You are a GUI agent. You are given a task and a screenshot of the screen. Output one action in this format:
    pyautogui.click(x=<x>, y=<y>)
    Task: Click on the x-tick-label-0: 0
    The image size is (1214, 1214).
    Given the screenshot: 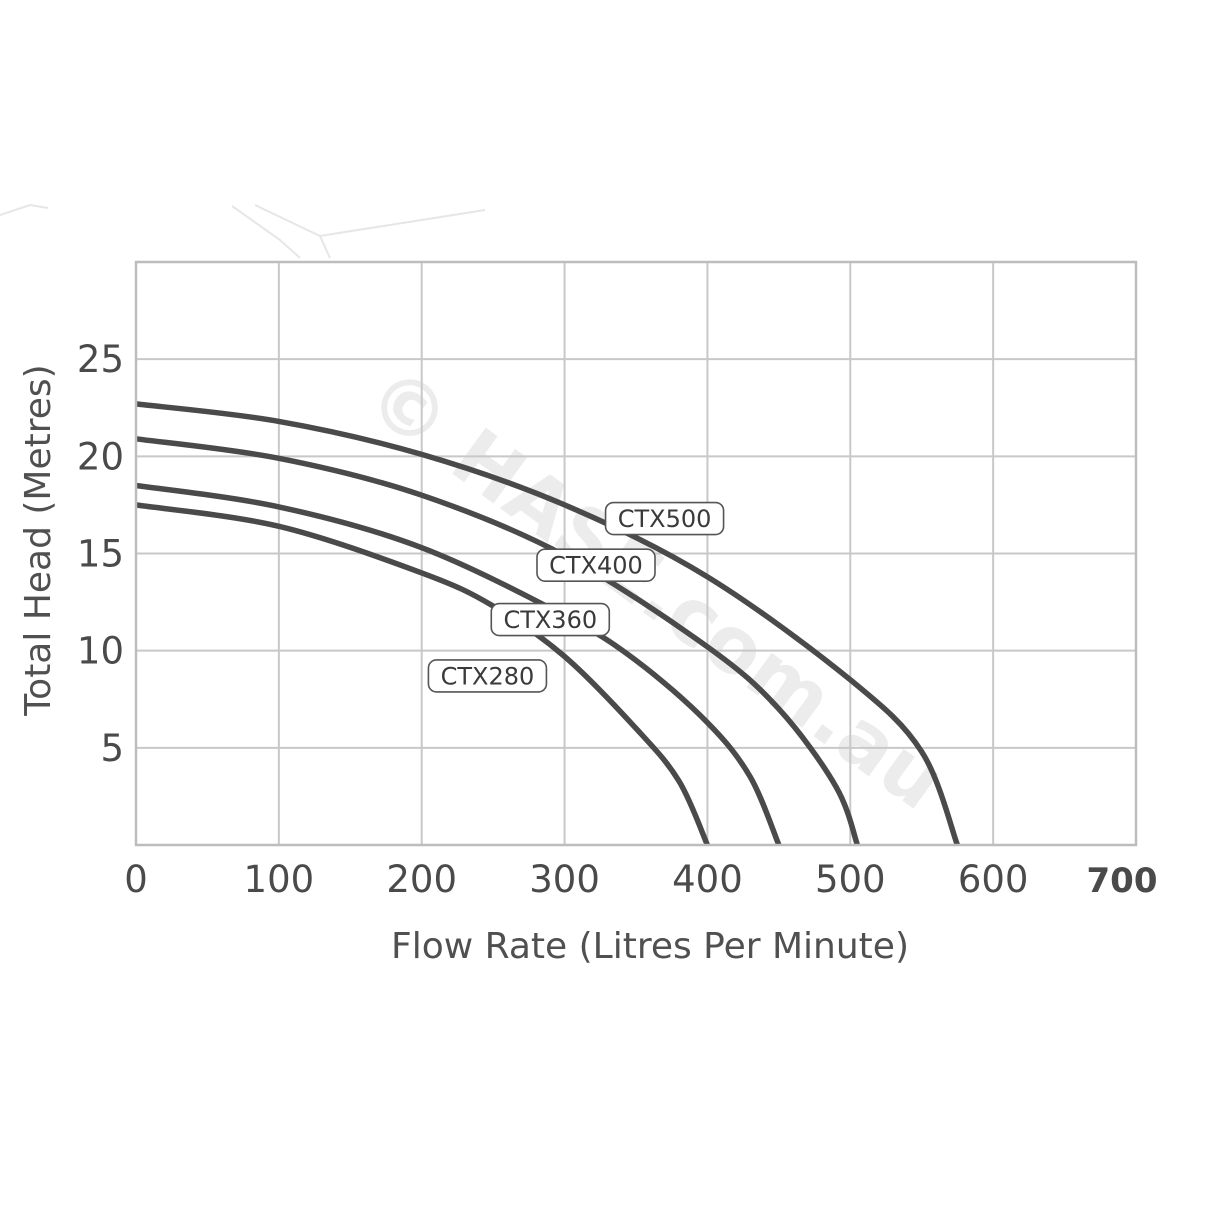 What is the action you would take?
    pyautogui.click(x=136, y=879)
    